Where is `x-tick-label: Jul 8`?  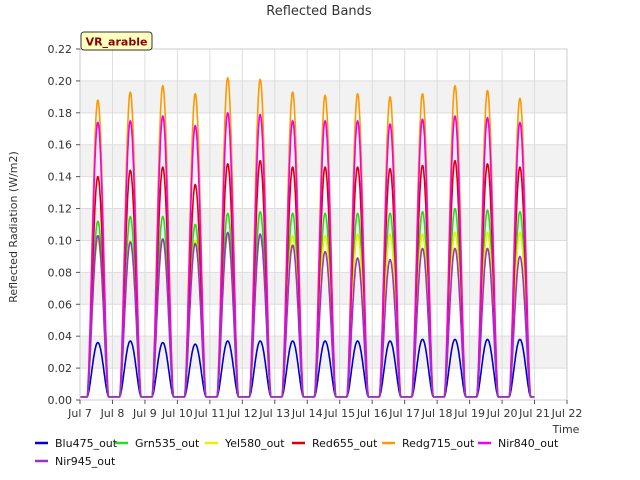 x-tick-label: Jul 8 is located at coordinates (112, 413).